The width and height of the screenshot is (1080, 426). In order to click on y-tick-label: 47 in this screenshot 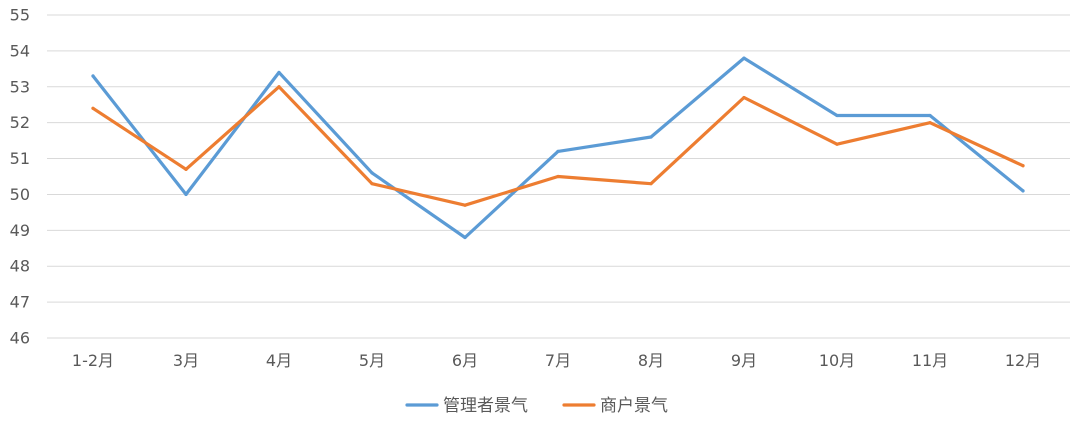, I will do `click(20, 302)`.